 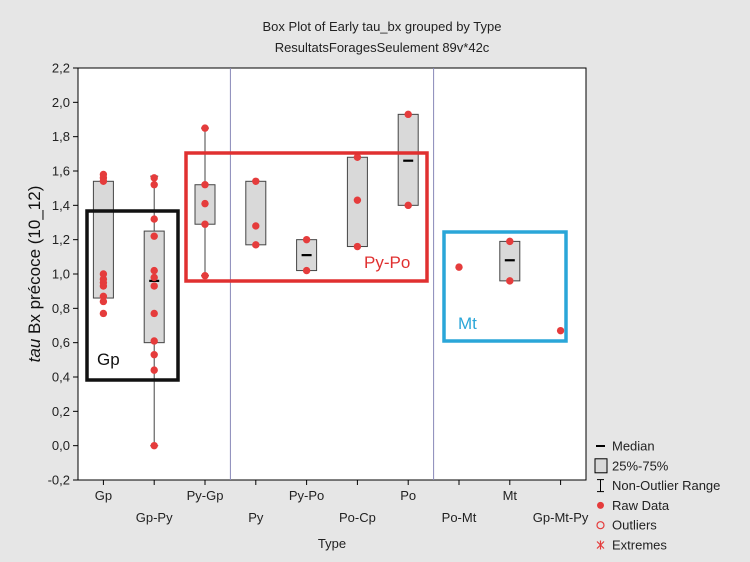 What do you see at coordinates (357, 517) in the screenshot?
I see `x-tick-label: Po-Cp` at bounding box center [357, 517].